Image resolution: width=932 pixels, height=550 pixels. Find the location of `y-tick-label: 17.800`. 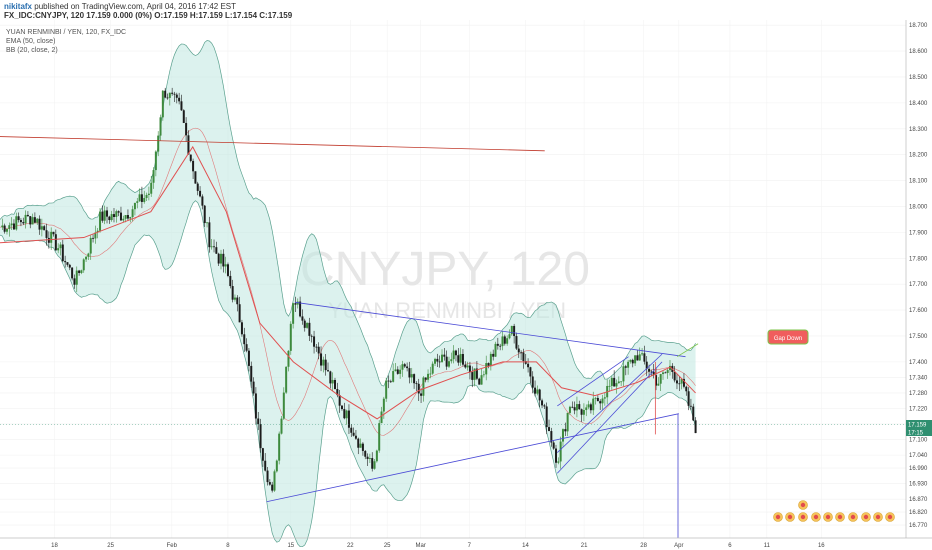

y-tick-label: 17.800 is located at coordinates (918, 259).